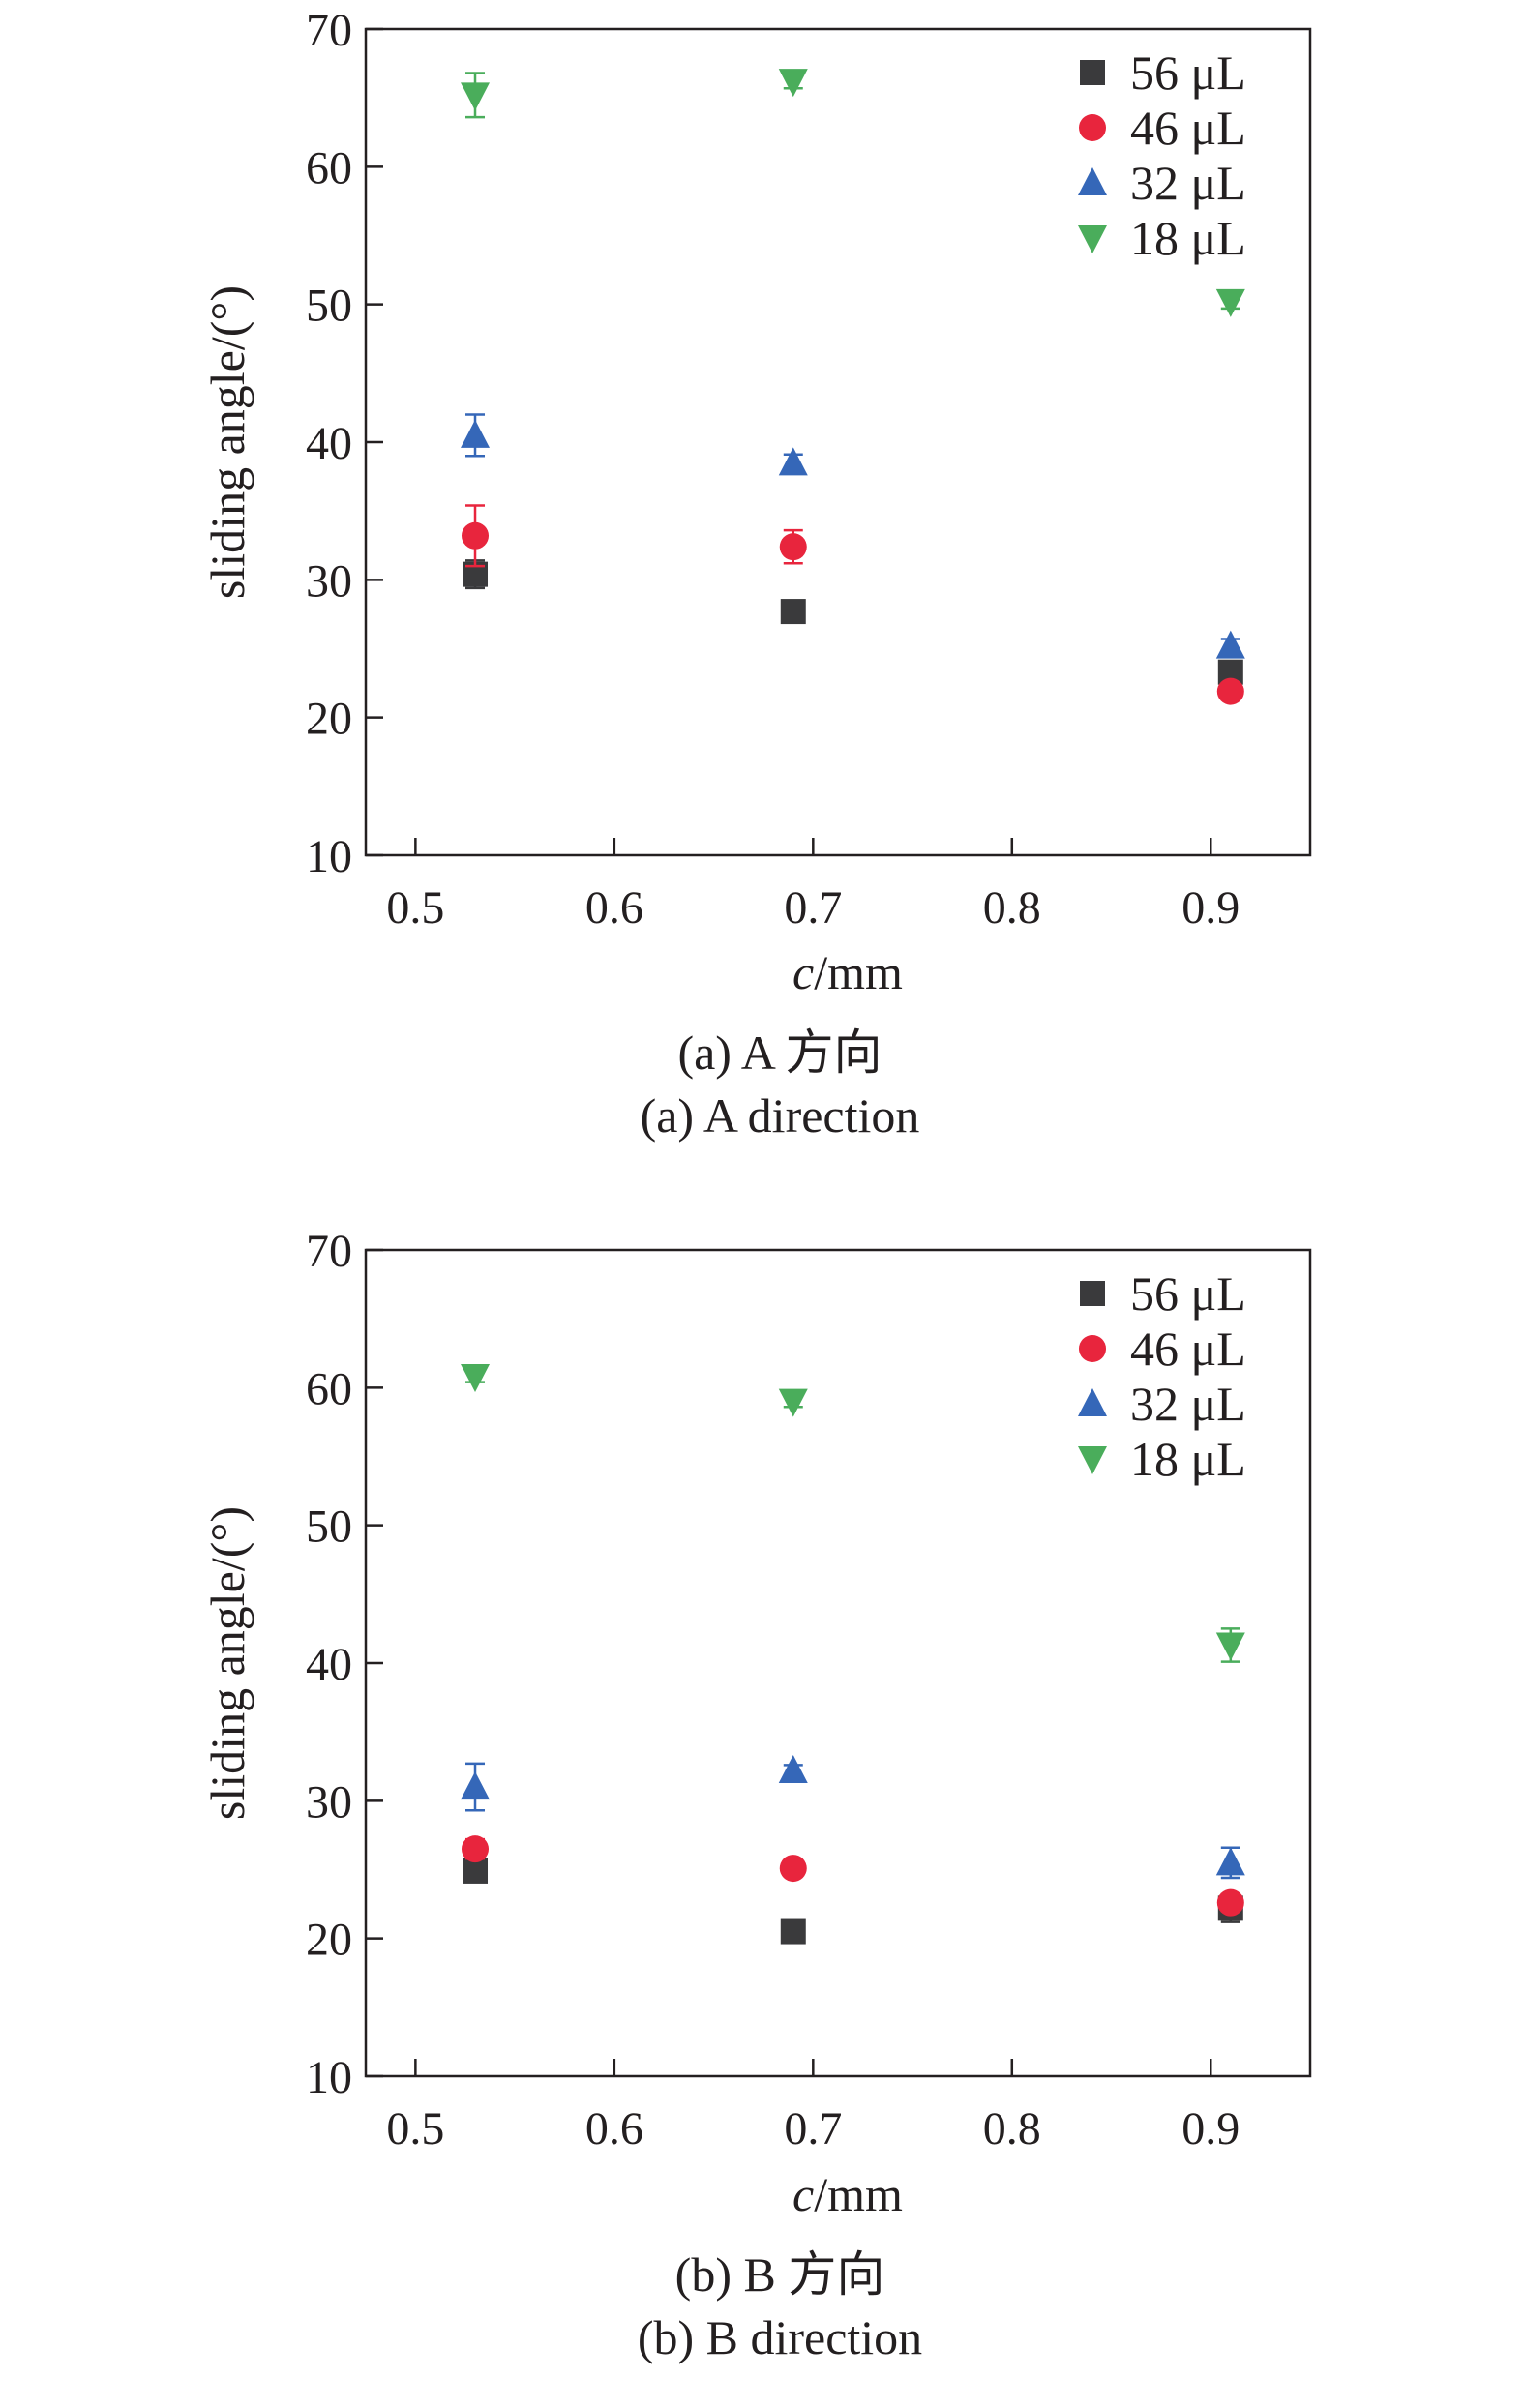 This screenshot has height=2408, width=1524. Describe the element at coordinates (780, 2337) in the screenshot. I see `caption-en: (b) B direction` at that location.